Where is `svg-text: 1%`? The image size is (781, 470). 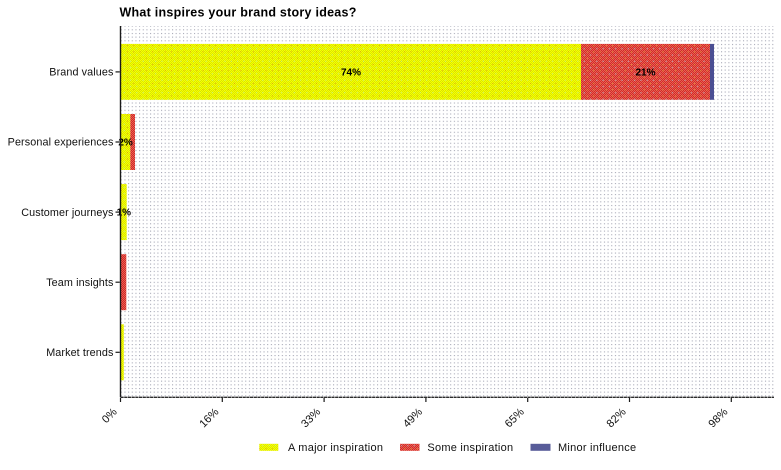
svg-text: 1% is located at coordinates (124, 213).